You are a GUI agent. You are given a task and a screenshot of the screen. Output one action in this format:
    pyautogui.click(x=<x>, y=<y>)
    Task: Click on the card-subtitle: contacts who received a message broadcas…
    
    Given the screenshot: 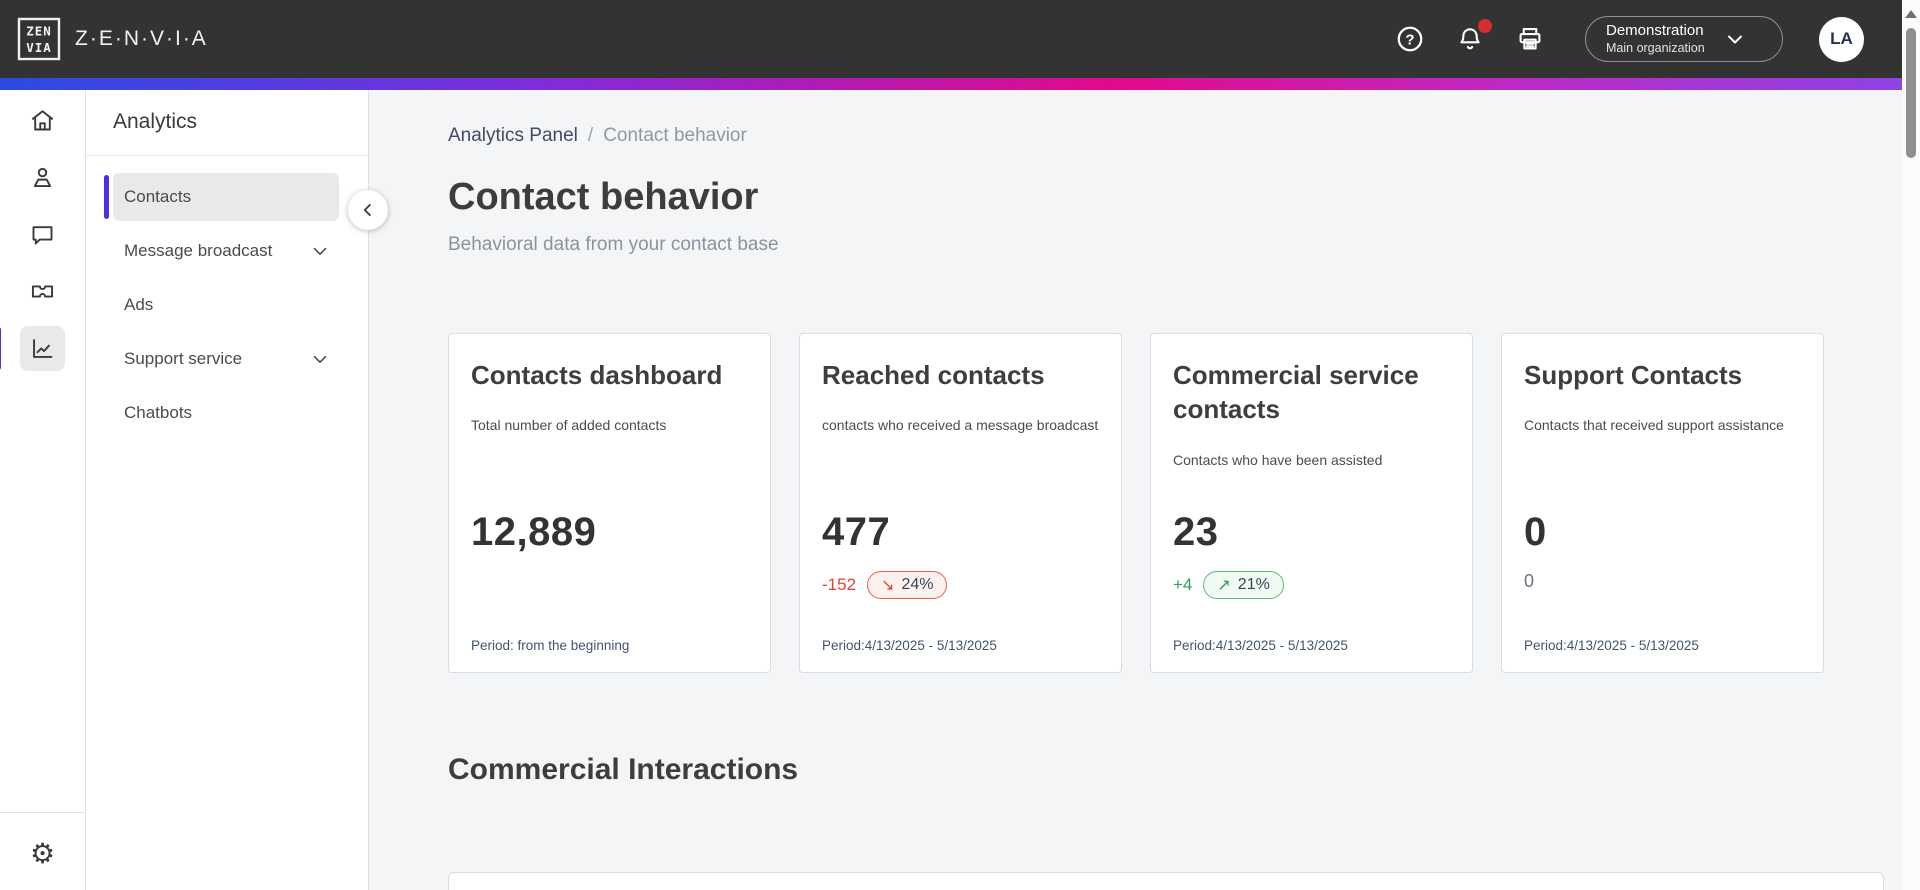 What is the action you would take?
    pyautogui.click(x=960, y=425)
    